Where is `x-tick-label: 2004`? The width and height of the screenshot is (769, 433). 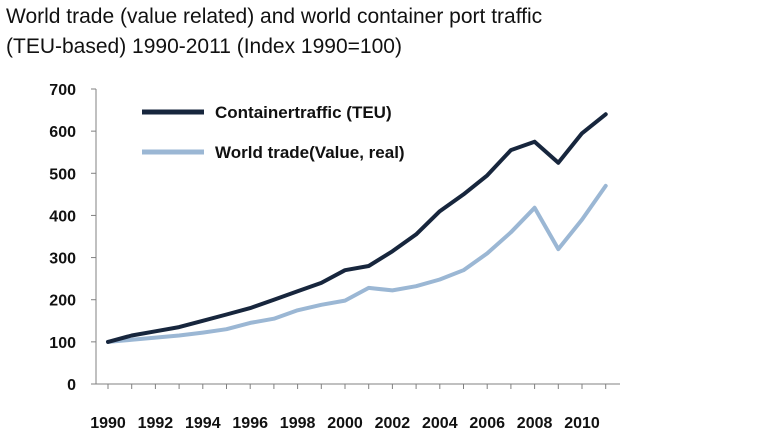
x-tick-label: 2004 is located at coordinates (440, 423).